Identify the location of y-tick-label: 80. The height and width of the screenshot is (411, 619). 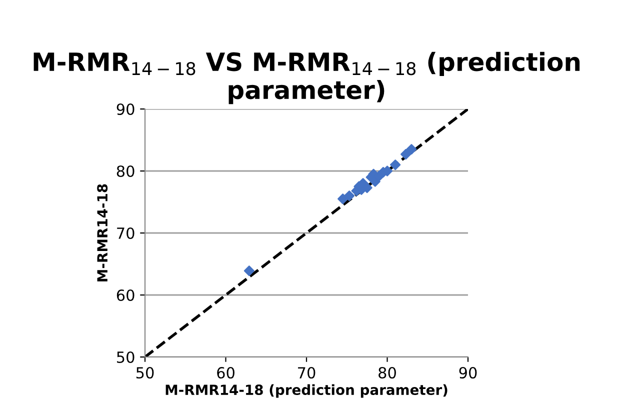
(125, 171).